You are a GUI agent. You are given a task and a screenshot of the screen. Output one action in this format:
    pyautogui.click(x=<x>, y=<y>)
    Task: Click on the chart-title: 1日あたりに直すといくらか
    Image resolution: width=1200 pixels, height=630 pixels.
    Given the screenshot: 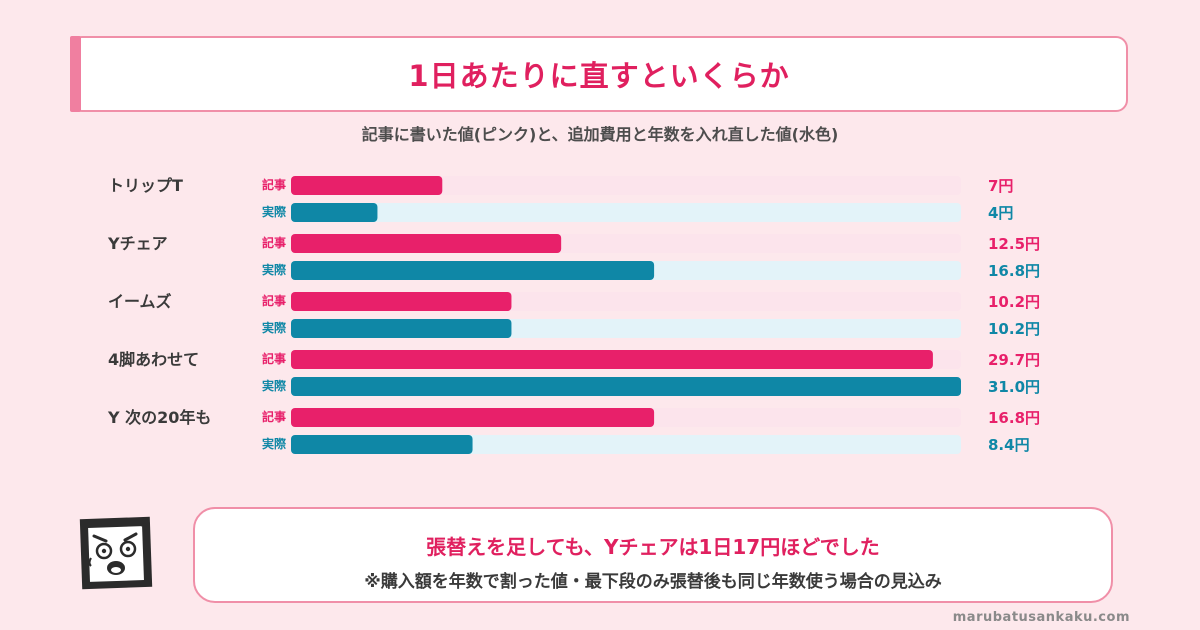 What is the action you would take?
    pyautogui.click(x=599, y=76)
    